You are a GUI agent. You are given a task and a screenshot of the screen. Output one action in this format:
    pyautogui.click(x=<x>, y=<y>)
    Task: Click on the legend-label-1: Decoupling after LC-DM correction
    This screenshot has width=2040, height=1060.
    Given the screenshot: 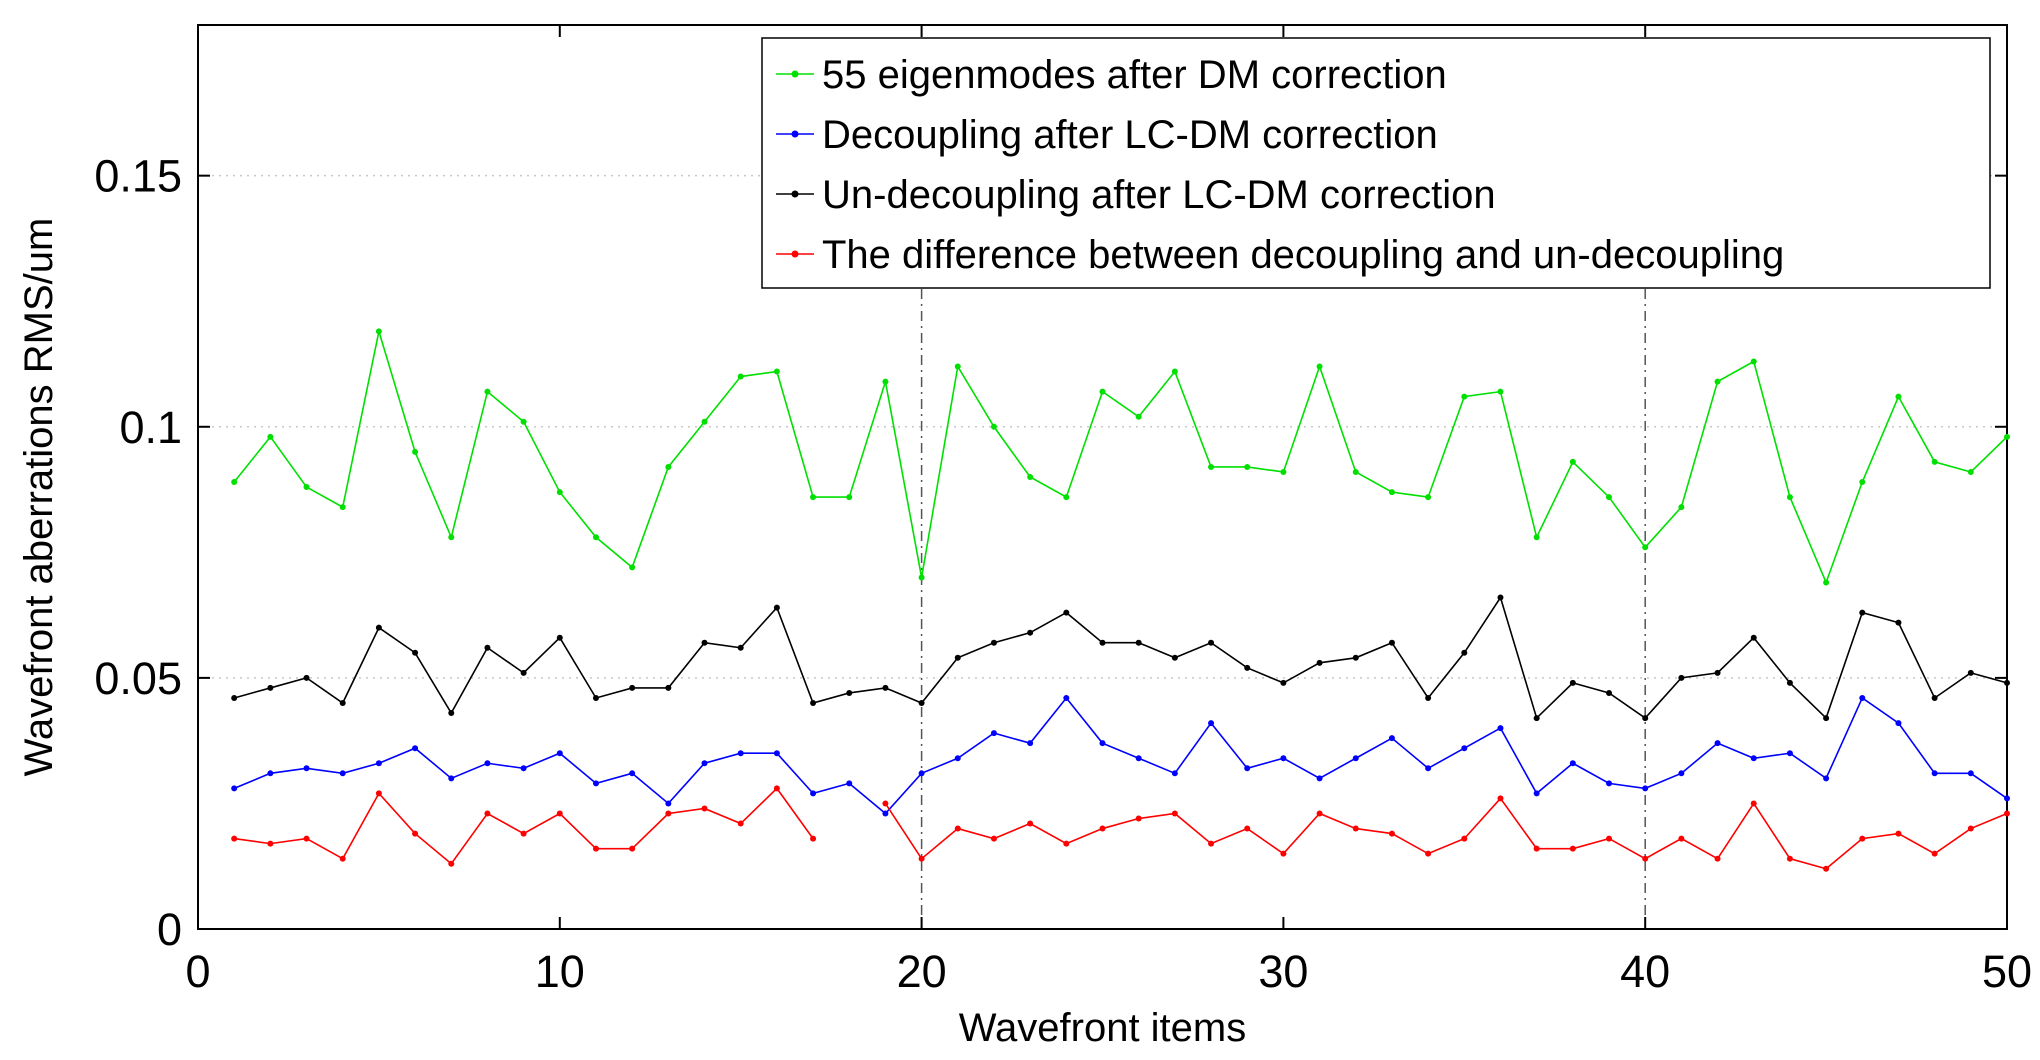 What is the action you would take?
    pyautogui.click(x=1130, y=135)
    